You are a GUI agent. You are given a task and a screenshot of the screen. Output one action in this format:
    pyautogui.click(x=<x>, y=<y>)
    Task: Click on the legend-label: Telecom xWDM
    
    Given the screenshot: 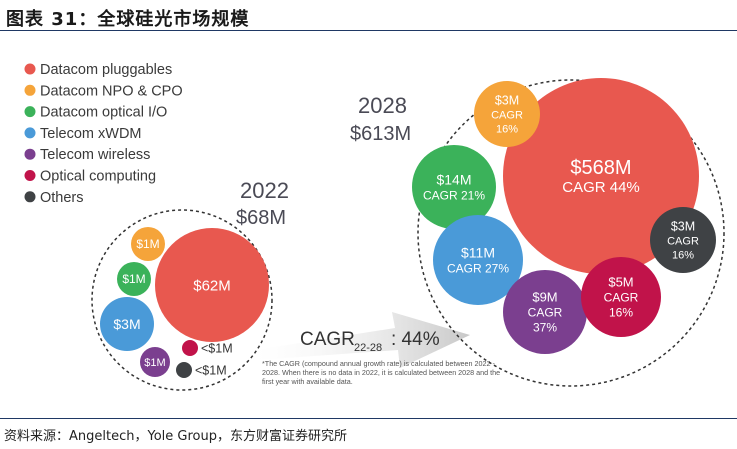 What is the action you would take?
    pyautogui.click(x=91, y=134)
    